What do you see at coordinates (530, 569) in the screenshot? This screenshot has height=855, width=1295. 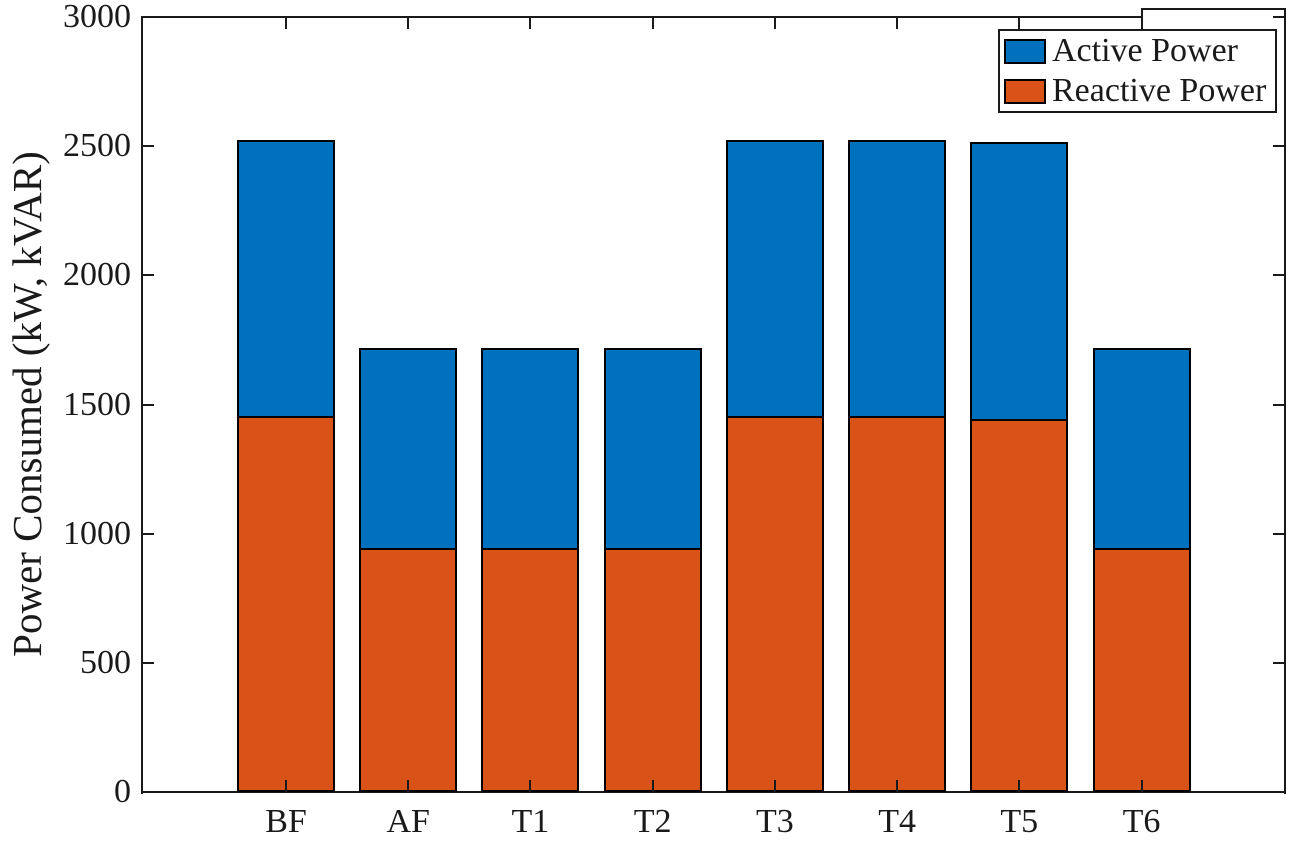 I see `bar-t1` at bounding box center [530, 569].